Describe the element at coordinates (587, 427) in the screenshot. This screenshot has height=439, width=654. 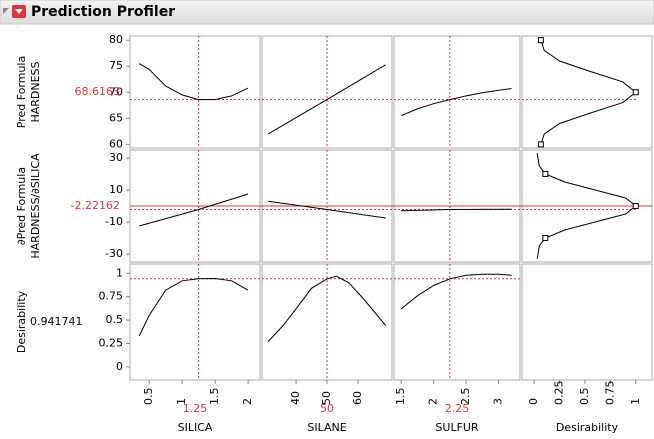
I see `axis-name: Desirability` at that location.